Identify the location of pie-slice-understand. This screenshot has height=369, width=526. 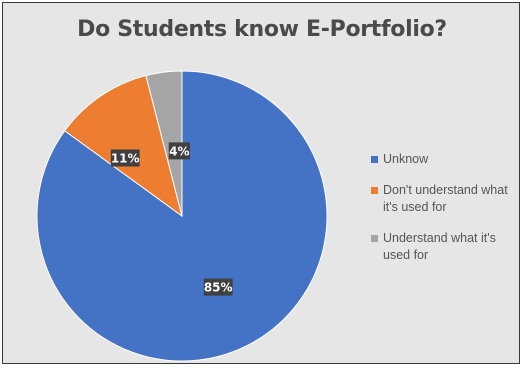
(164, 143).